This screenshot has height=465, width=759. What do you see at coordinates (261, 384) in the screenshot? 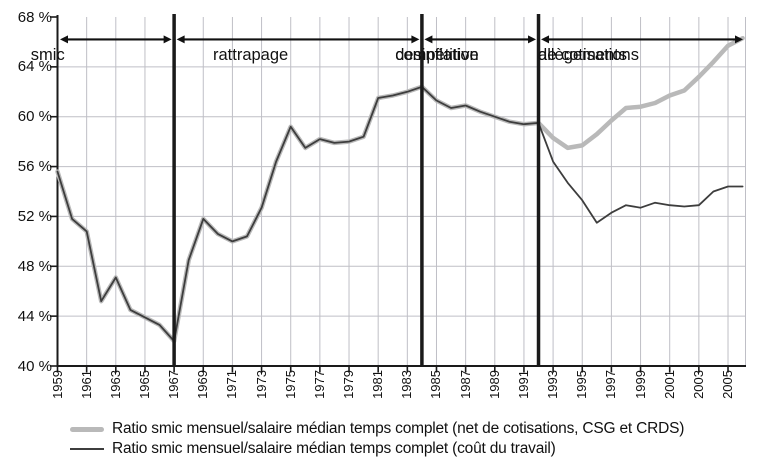
I see `x-tick-label: 1973` at bounding box center [261, 384].